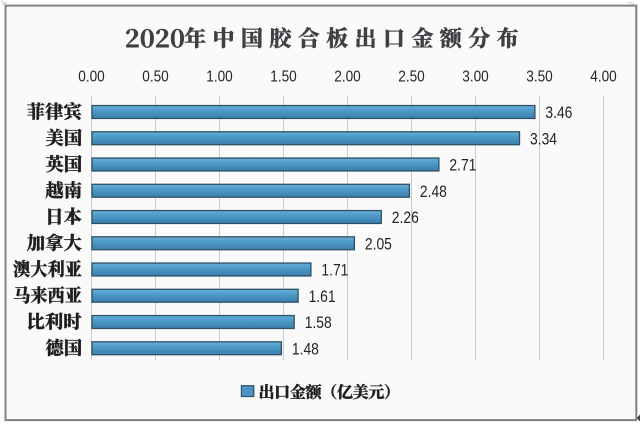 The width and height of the screenshot is (640, 424). Describe the element at coordinates (334, 271) in the screenshot. I see `svg-text: 1.71` at that location.